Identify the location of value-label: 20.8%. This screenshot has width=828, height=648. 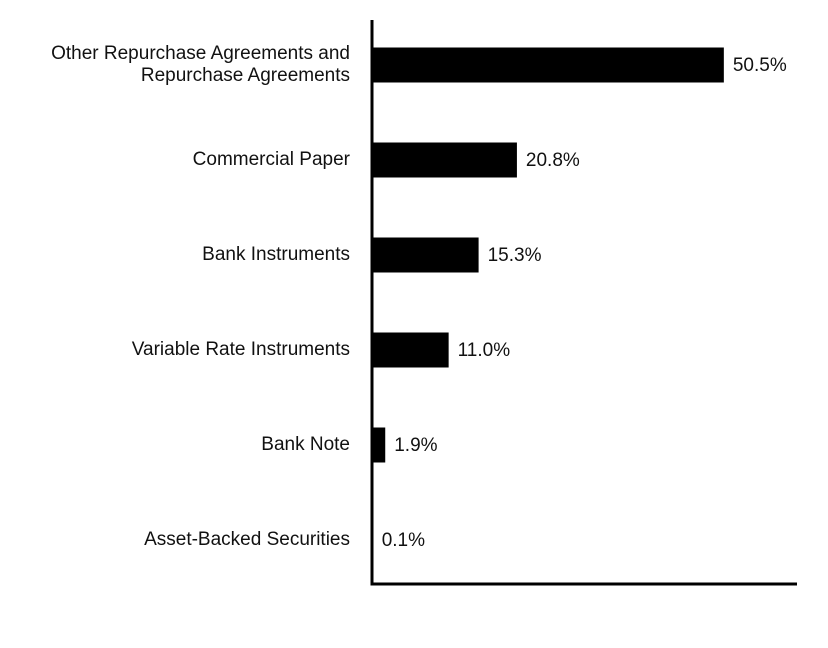
(553, 160).